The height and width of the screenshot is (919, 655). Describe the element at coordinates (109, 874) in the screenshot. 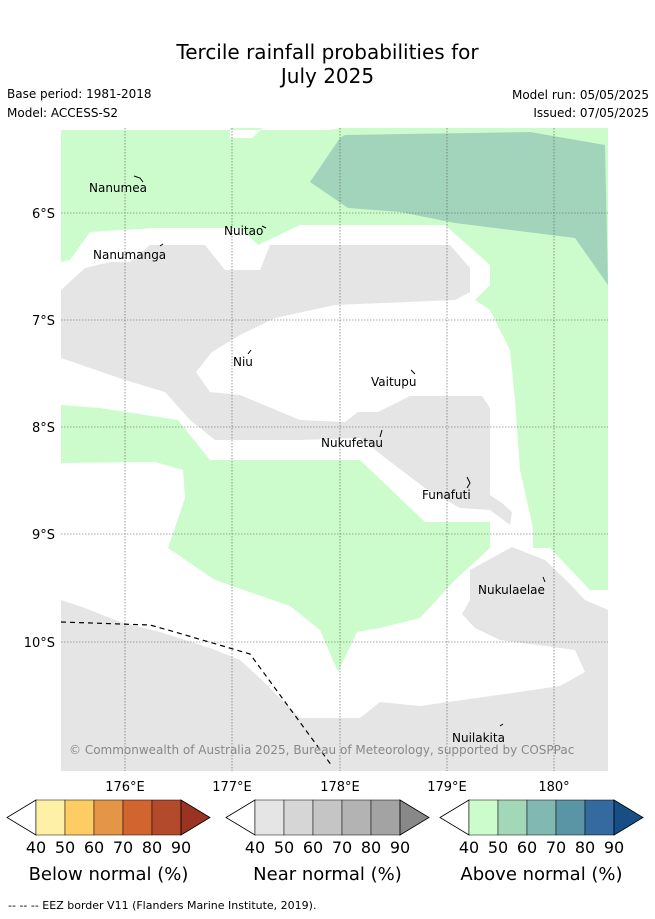

I see `legend-title: Below normal (%)` at that location.